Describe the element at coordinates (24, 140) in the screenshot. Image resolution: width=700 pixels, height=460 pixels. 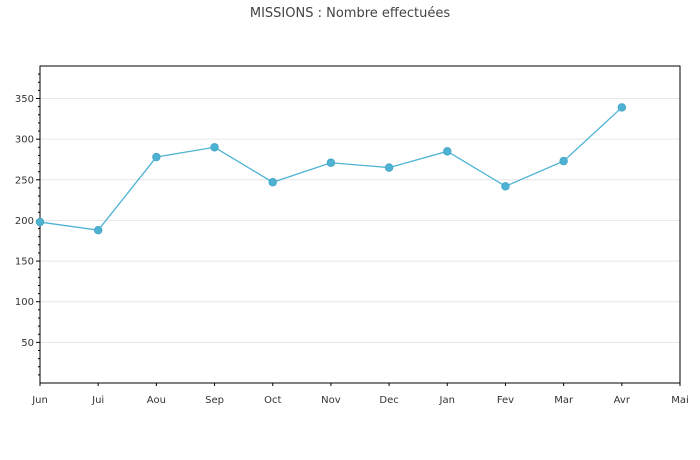
I see `y-tick-label: 300` at that location.